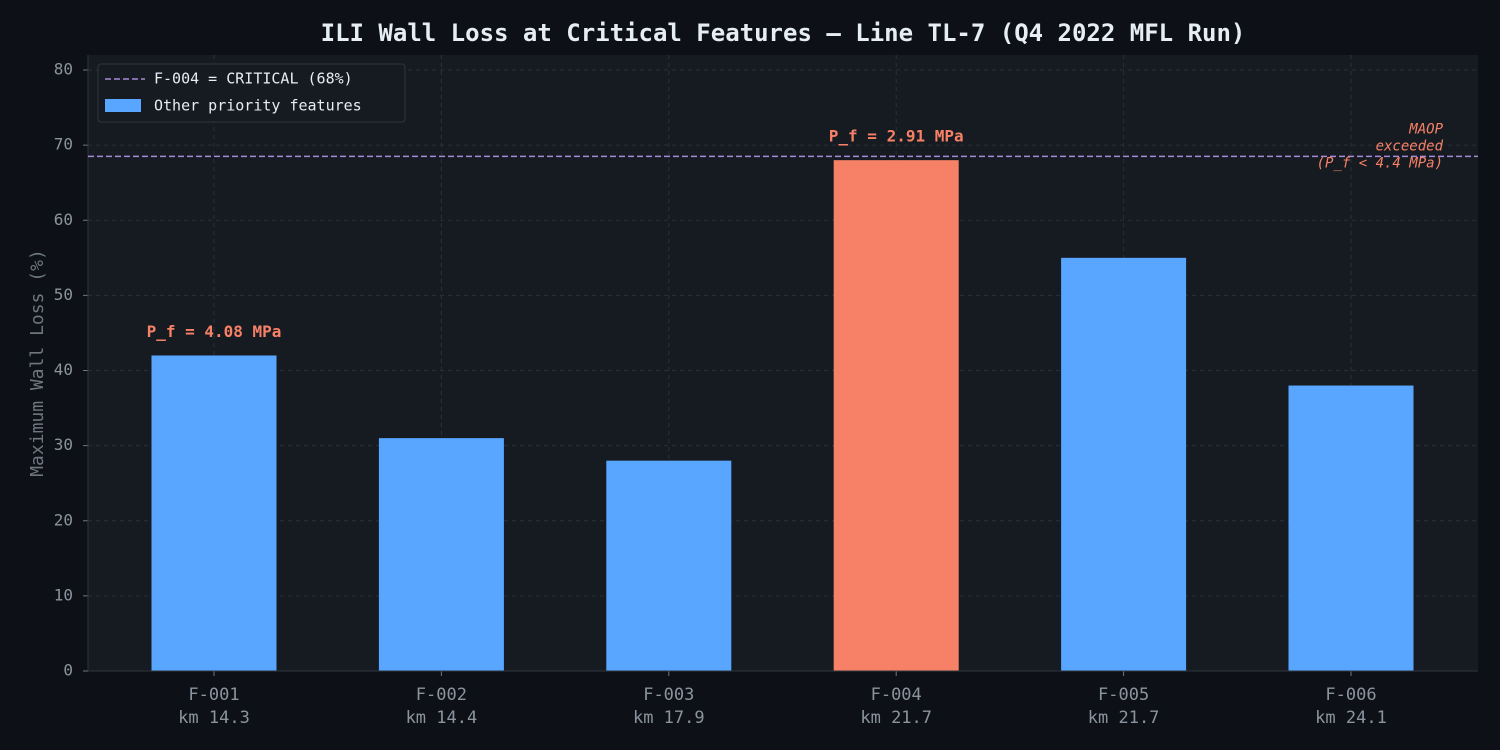 The height and width of the screenshot is (750, 1500). I want to click on bar-label: P_f = 2.91 MPa, so click(896, 136).